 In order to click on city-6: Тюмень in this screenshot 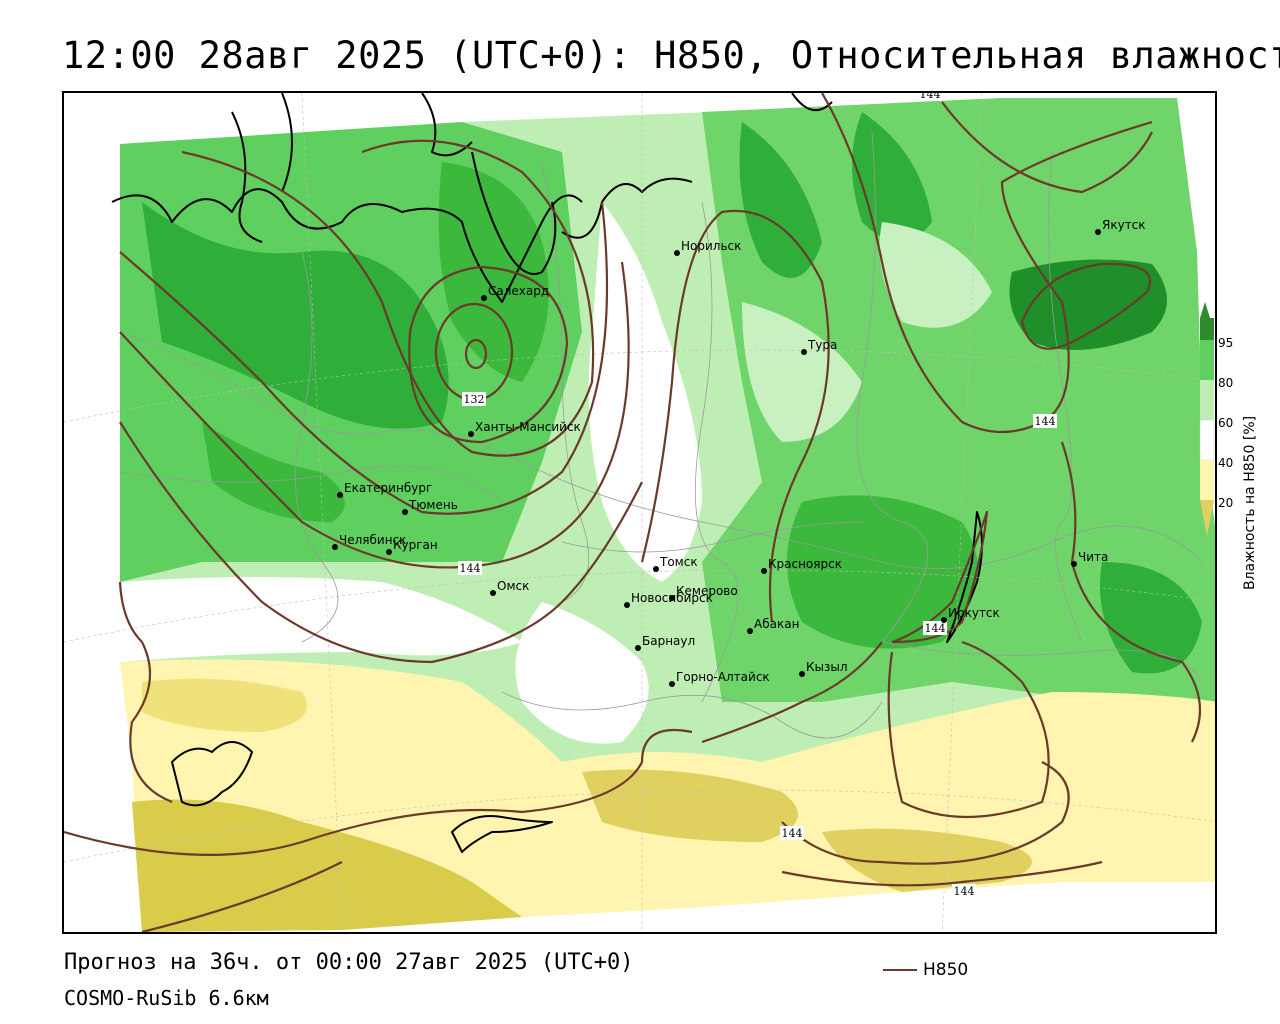, I will do `click(430, 506)`.